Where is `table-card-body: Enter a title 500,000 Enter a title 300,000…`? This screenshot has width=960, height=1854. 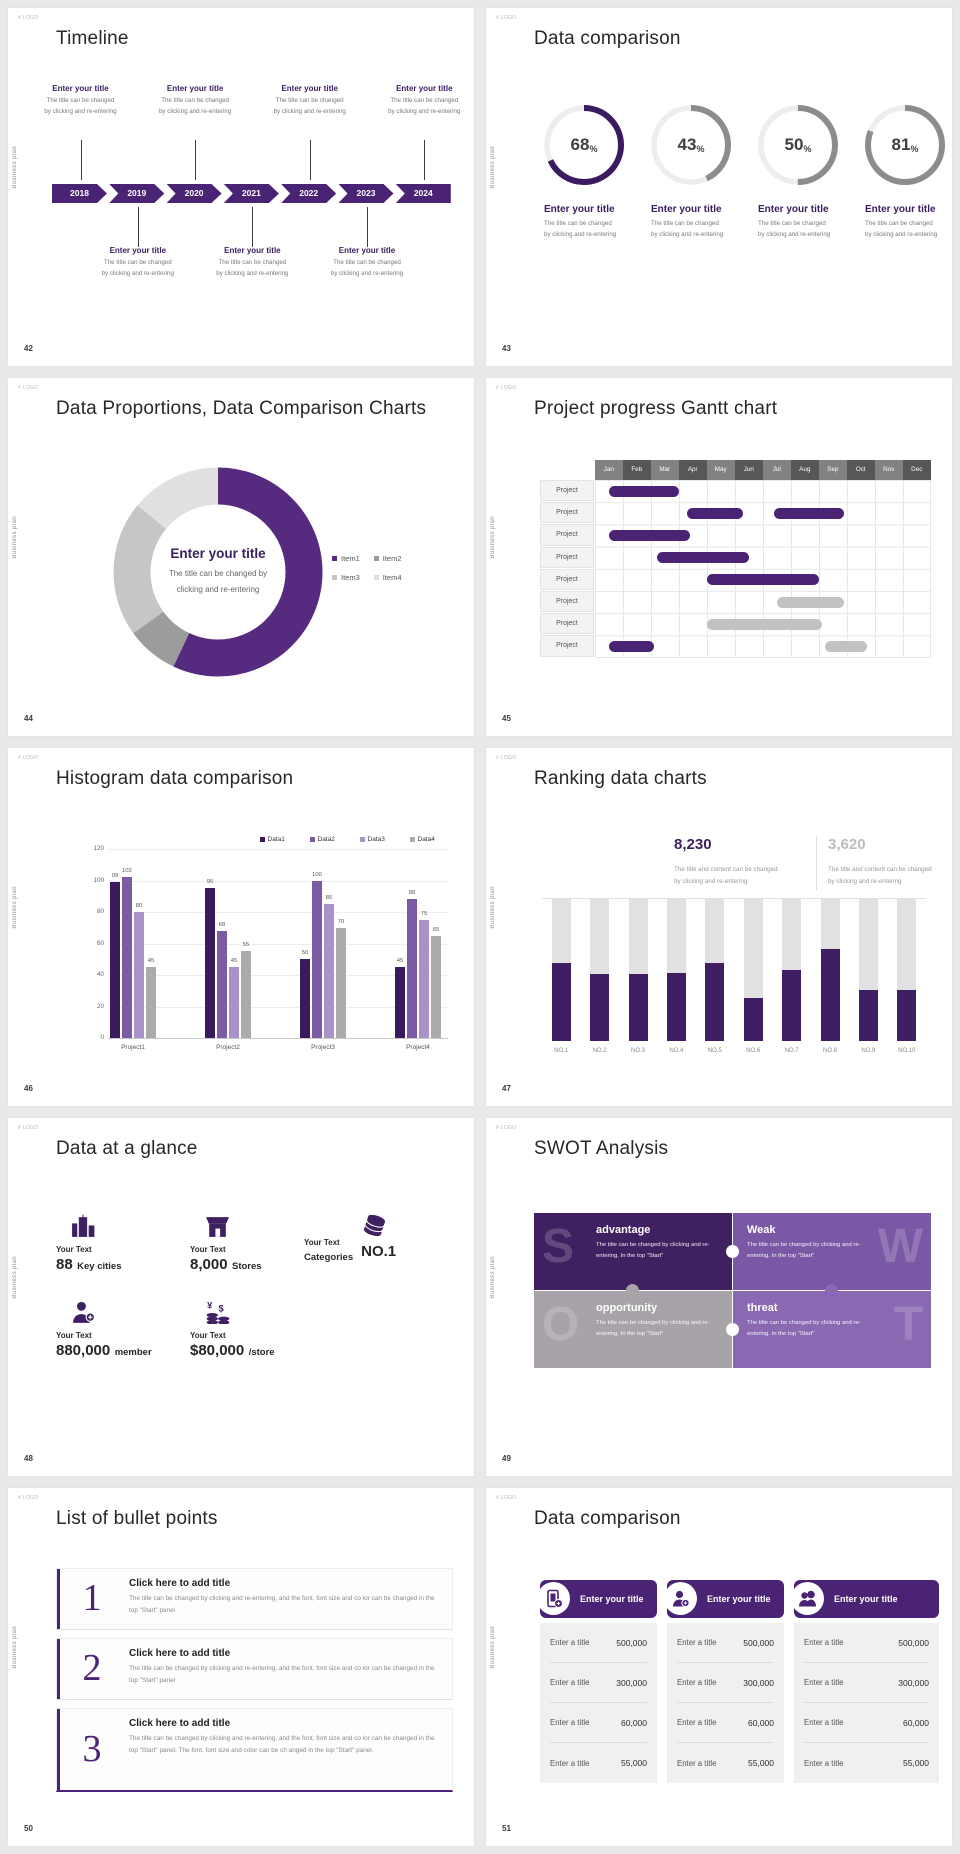 table-card-body: Enter a title 500,000 Enter a title 300,000… is located at coordinates (725, 1703).